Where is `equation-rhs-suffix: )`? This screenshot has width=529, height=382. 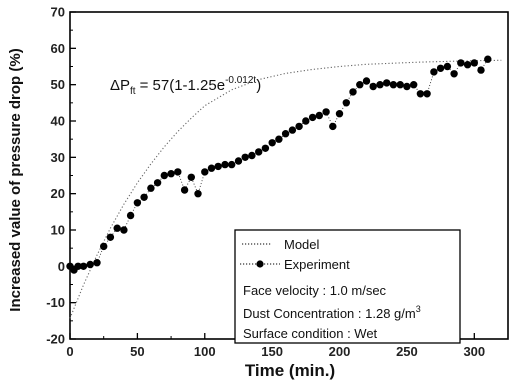 equation-rhs-suffix: ) is located at coordinates (258, 85).